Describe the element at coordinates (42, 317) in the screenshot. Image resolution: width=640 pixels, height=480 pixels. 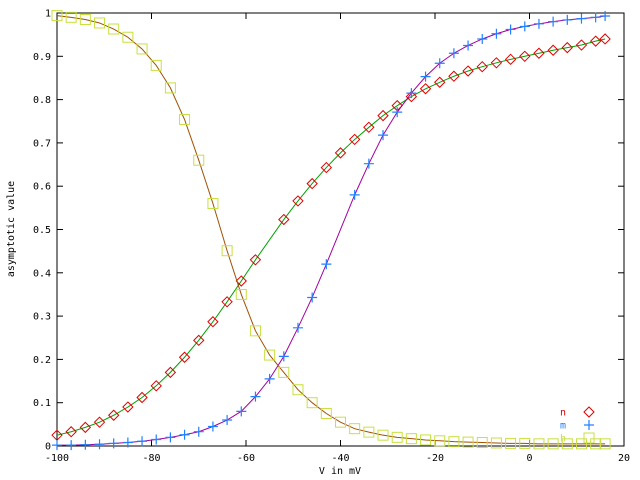
I see `y-tick-label: 0.3` at that location.